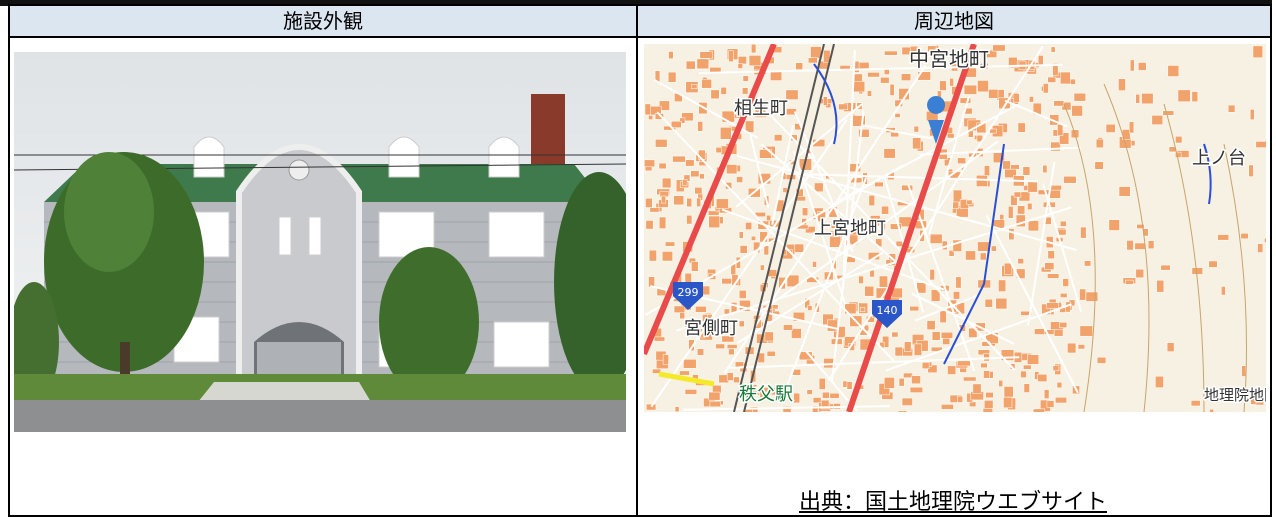 Image resolution: width=1276 pixels, height=517 pixels. I want to click on route-number: 140, so click(887, 310).